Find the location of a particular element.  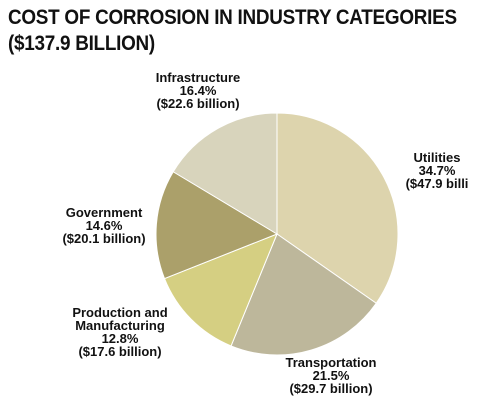

pie-slice-production-and-manufacturing is located at coordinates (220, 290).